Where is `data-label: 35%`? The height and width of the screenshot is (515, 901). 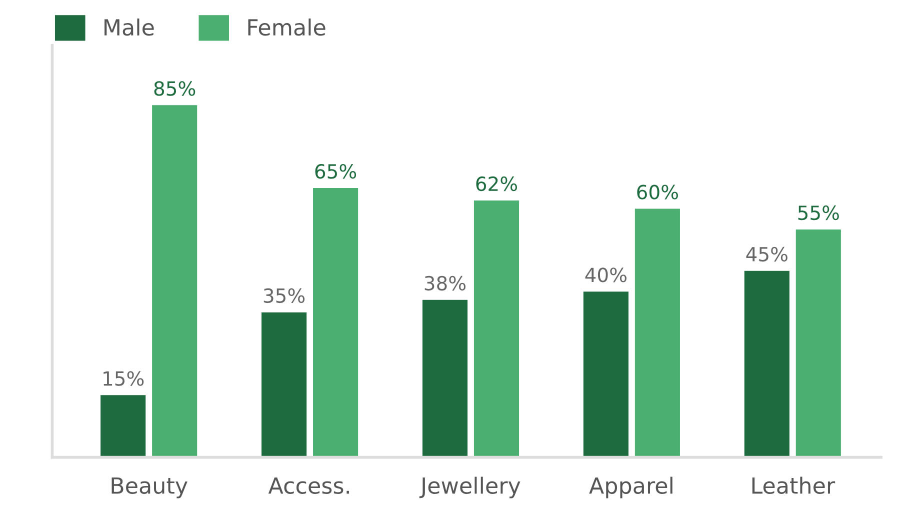
data-label: 35% is located at coordinates (284, 295).